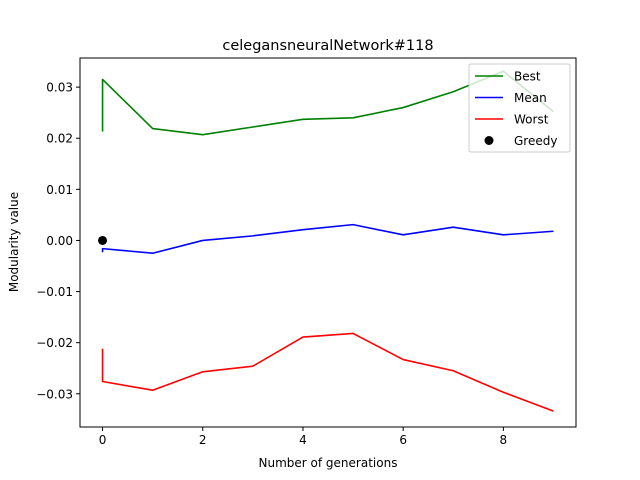  What do you see at coordinates (535, 141) in the screenshot?
I see `legend-greedy-label: Greedy` at bounding box center [535, 141].